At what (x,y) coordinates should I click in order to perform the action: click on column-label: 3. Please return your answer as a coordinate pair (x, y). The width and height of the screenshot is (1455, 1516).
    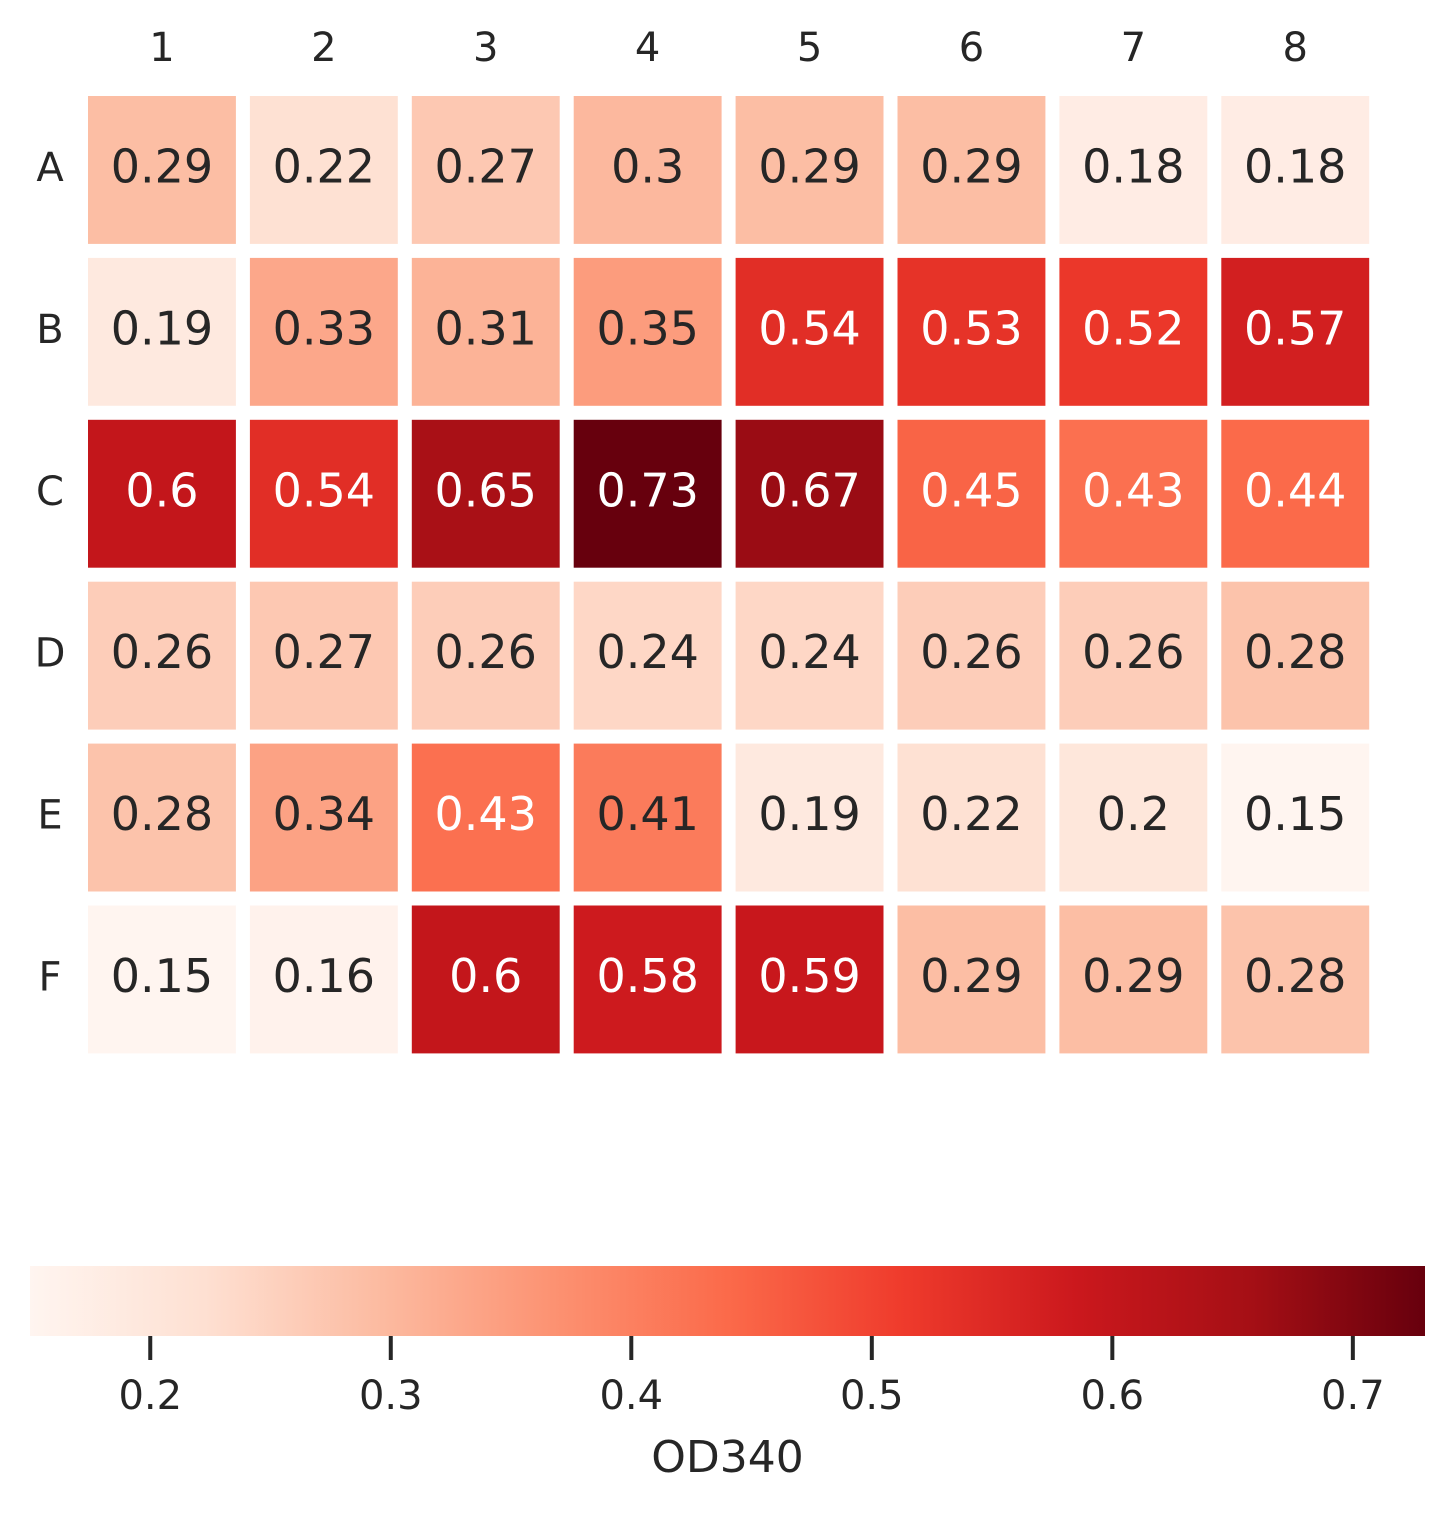
    Looking at the image, I should click on (485, 48).